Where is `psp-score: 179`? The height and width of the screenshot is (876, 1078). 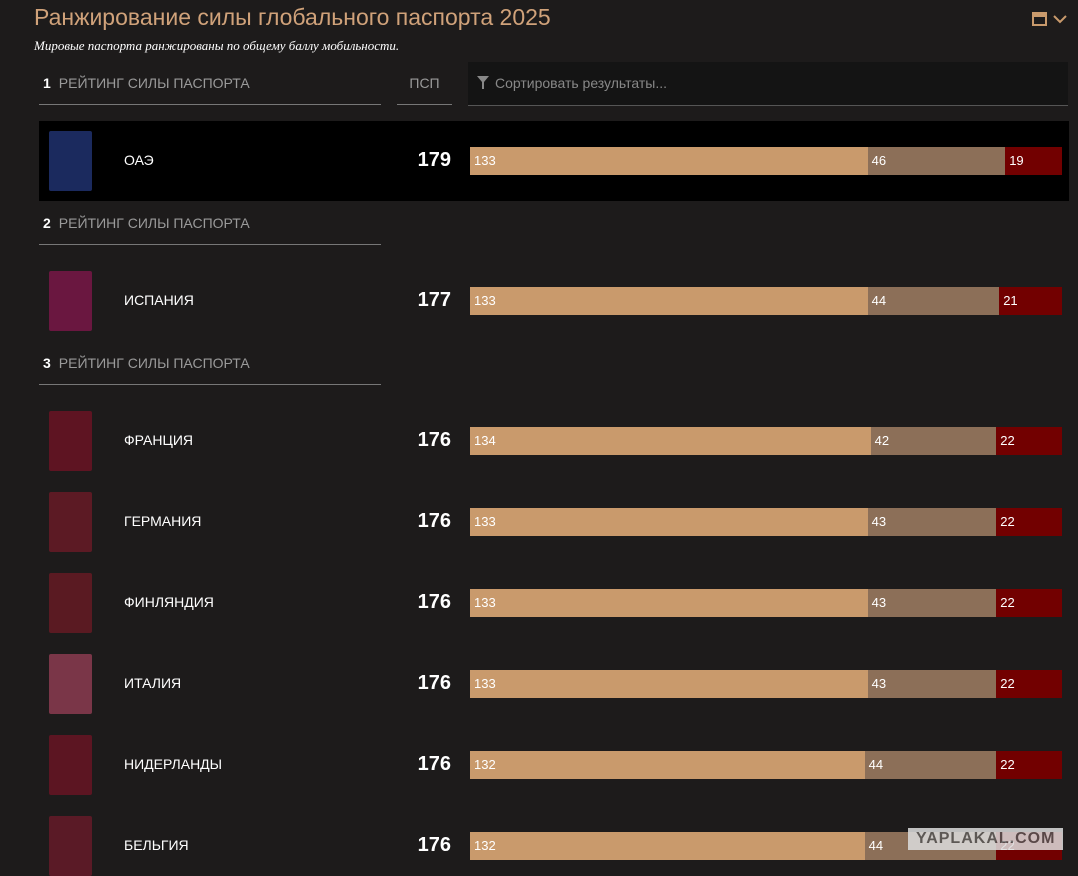 psp-score: 179 is located at coordinates (434, 160).